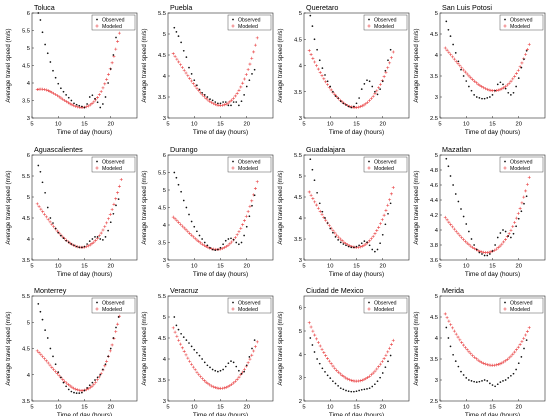  Describe the element at coordinates (505, 26) in the screenshot. I see `legend-modeled-marker` at that location.